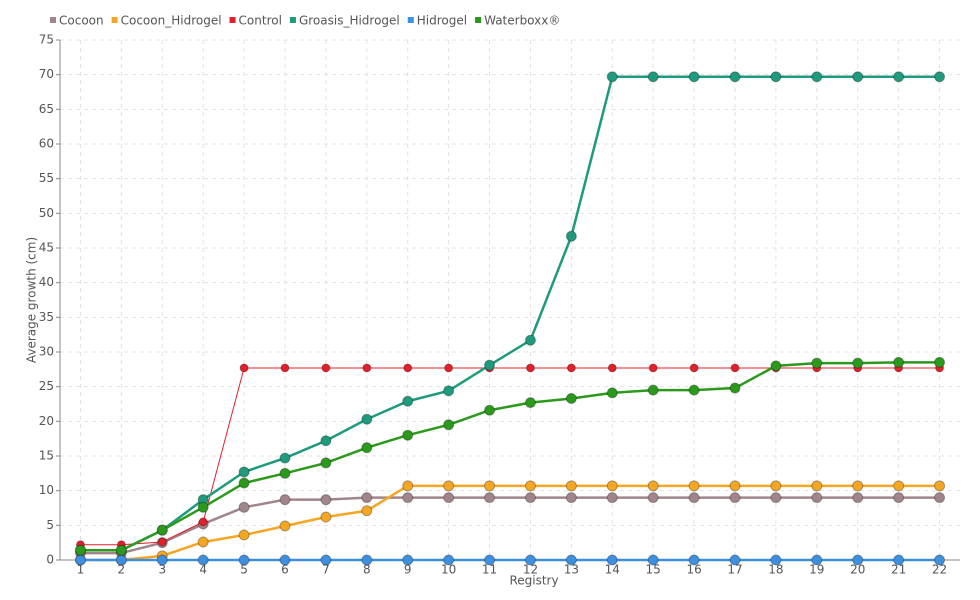 The height and width of the screenshot is (600, 980). What do you see at coordinates (81, 570) in the screenshot?
I see `x-tick-label: 1` at bounding box center [81, 570].